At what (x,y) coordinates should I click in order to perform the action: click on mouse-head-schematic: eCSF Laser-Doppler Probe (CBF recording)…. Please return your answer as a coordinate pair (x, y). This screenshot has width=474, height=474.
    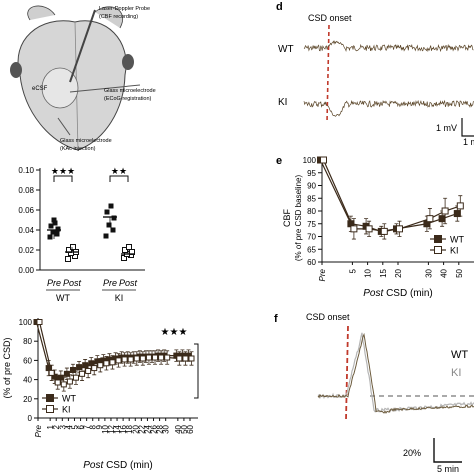
    Looking at the image, I should click on (83, 78).